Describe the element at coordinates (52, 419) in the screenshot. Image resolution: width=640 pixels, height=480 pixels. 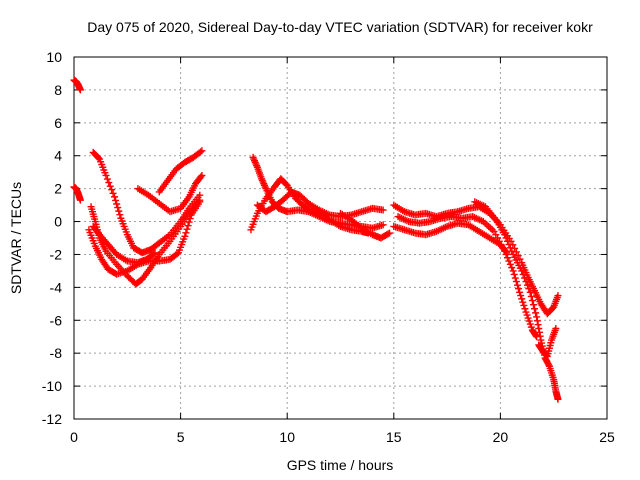
I see `y-tick-label: -12` at that location.